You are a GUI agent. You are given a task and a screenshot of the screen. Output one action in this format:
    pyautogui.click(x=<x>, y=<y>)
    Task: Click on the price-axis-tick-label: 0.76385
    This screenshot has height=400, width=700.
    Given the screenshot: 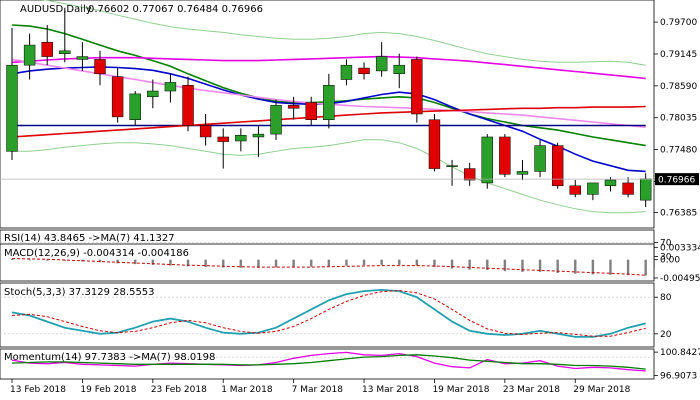 What is the action you would take?
    pyautogui.click(x=678, y=214)
    